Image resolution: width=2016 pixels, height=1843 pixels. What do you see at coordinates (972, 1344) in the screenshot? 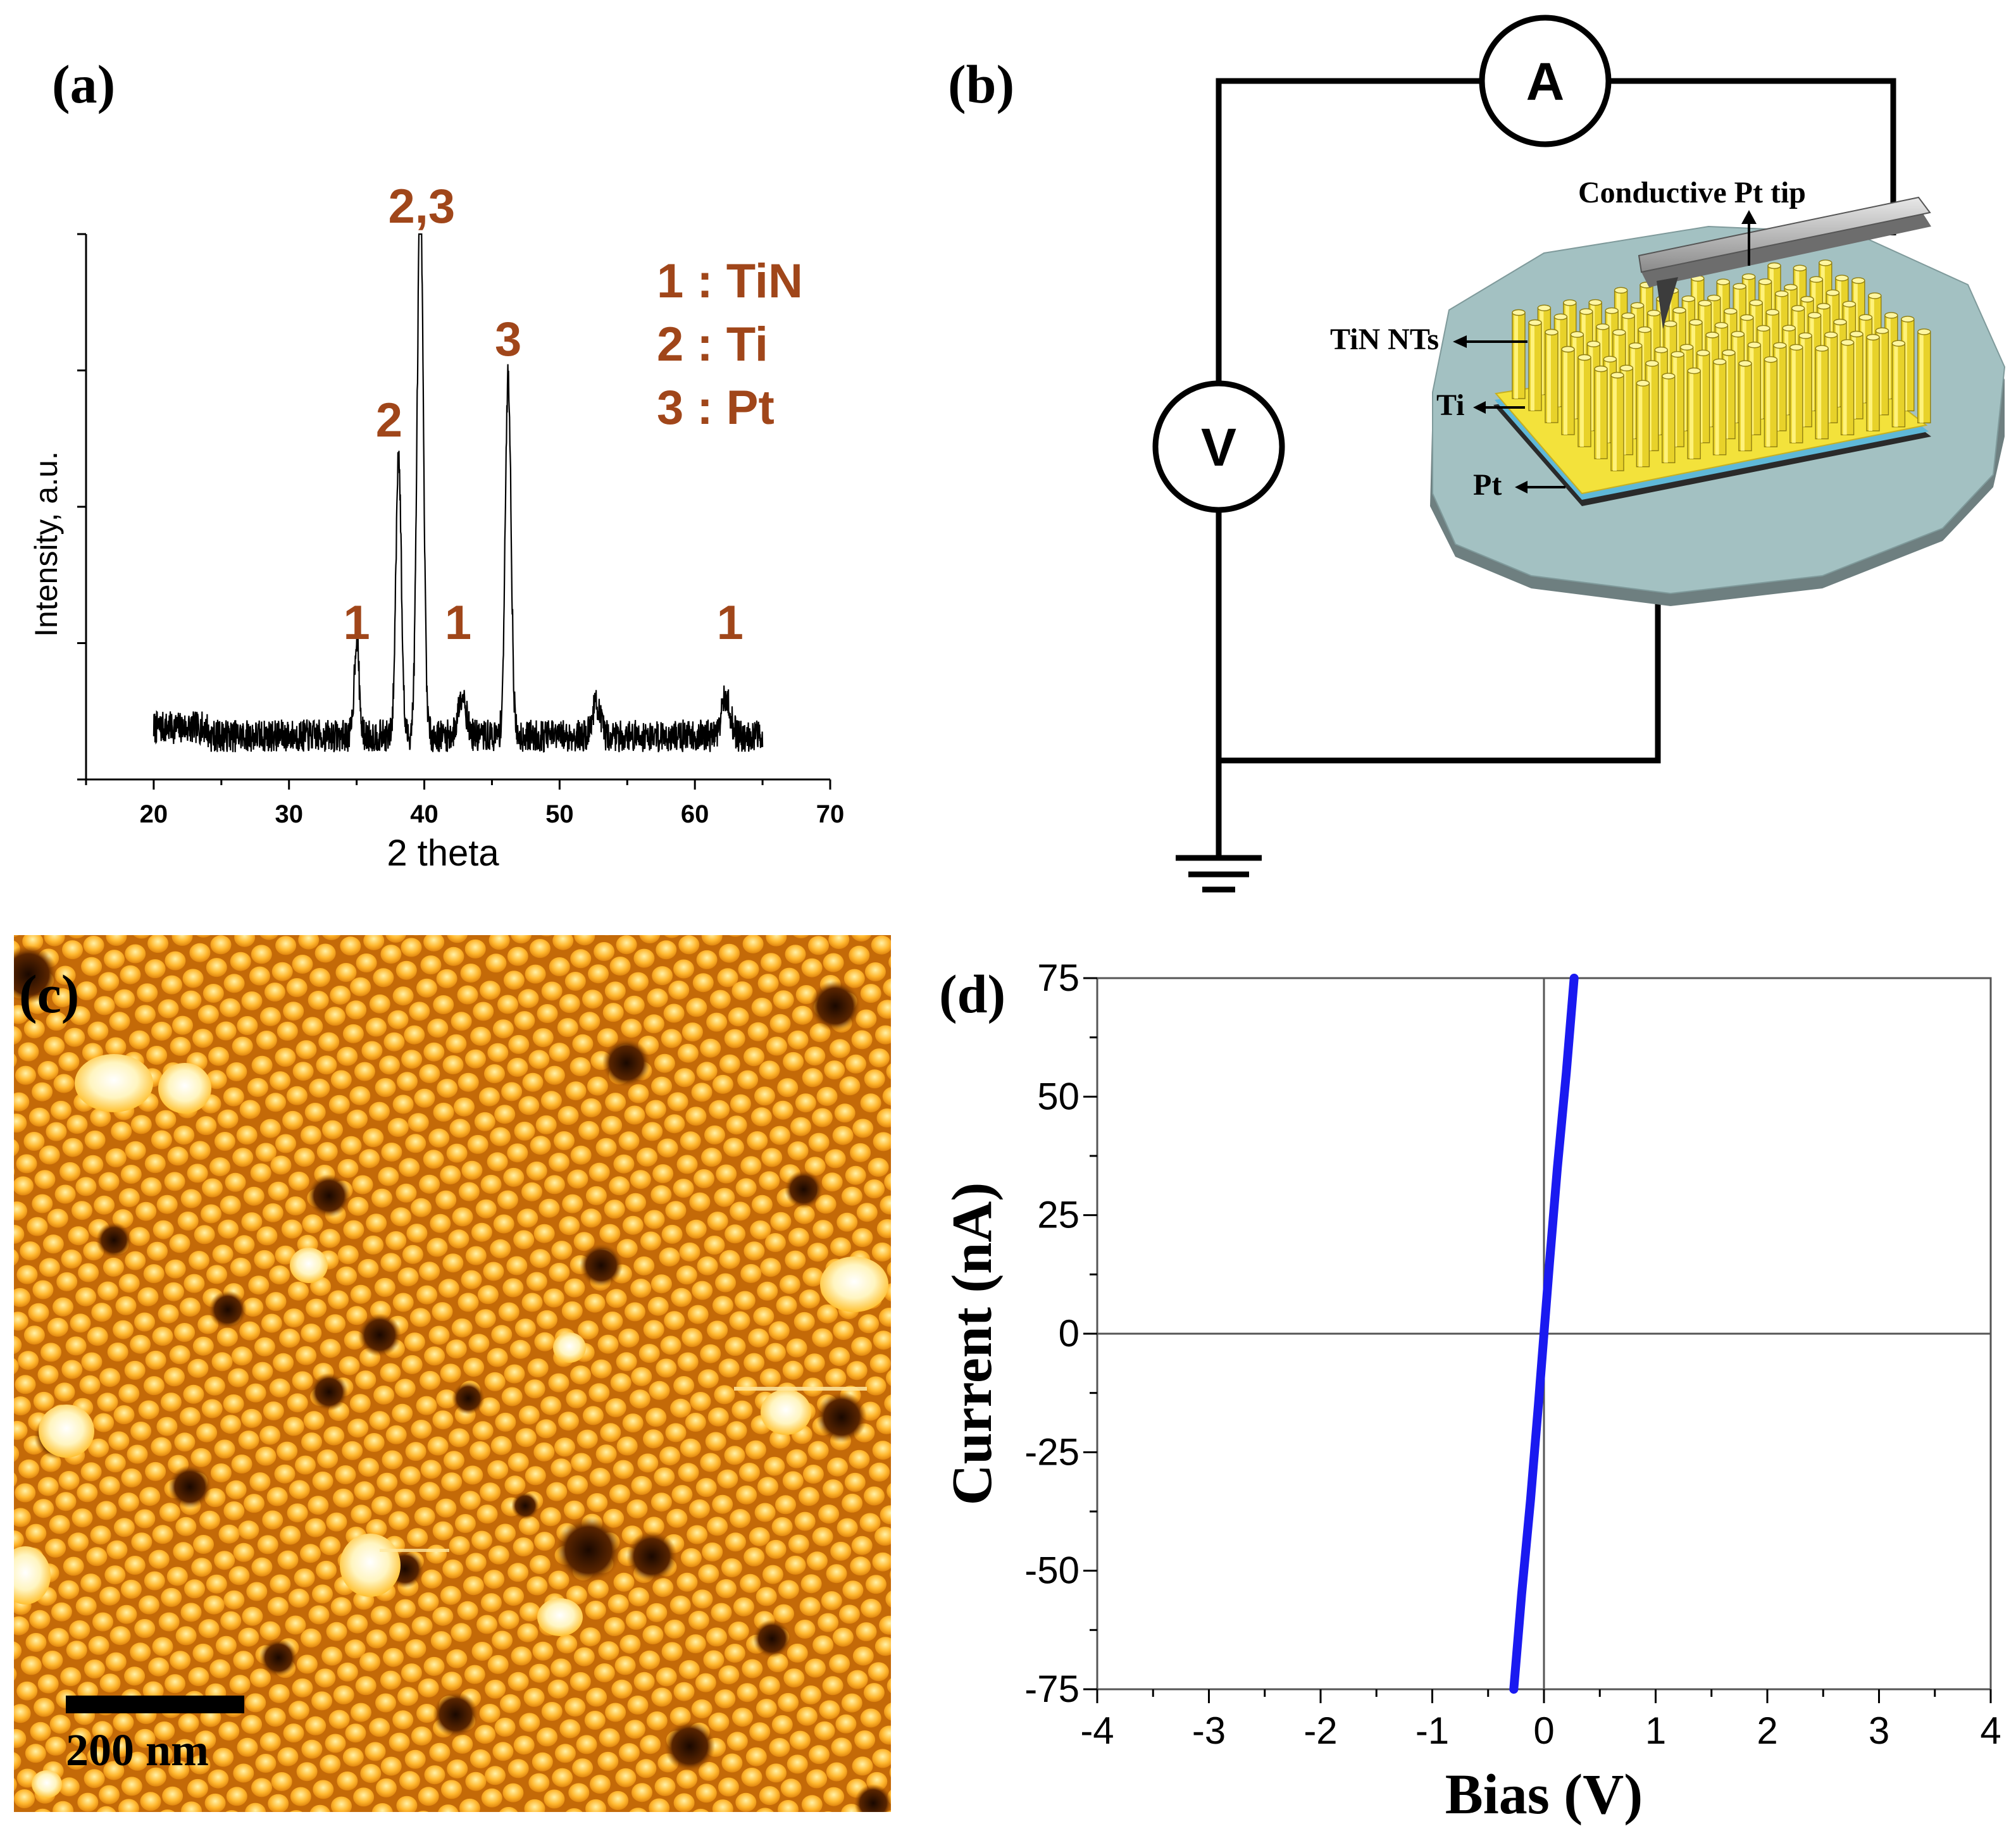
I see `iv-ylabel: Current (nA)` at bounding box center [972, 1344].